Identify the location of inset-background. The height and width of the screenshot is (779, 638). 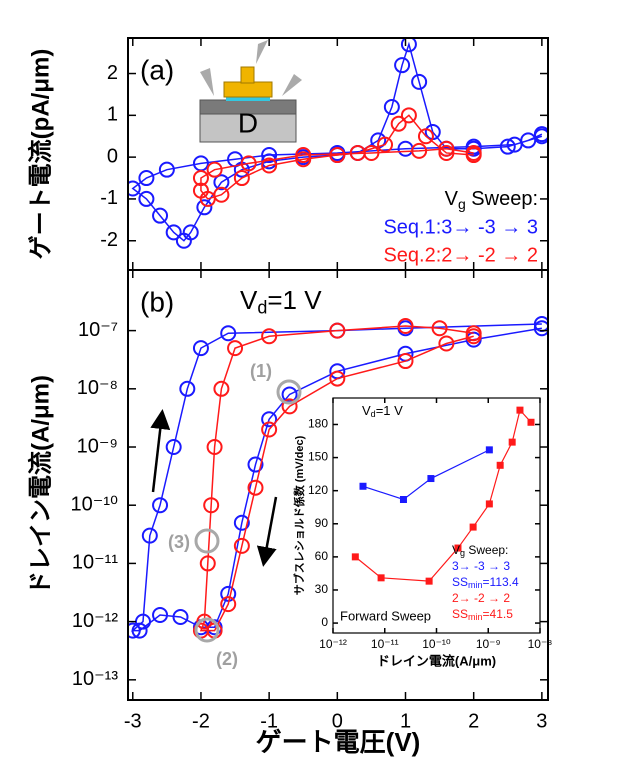
(436, 515).